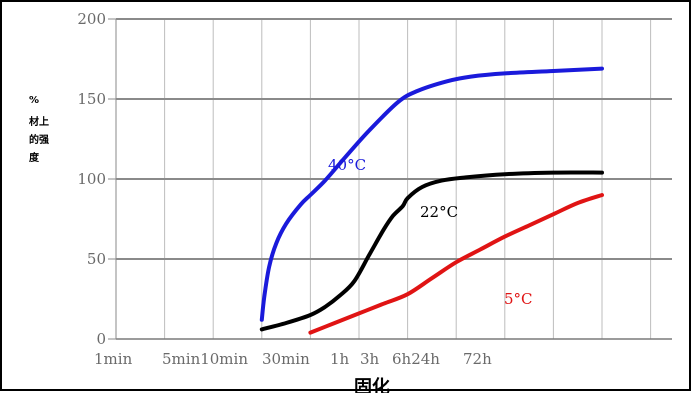 This screenshot has height=393, width=691. Describe the element at coordinates (34, 157) in the screenshot. I see `y-axis-label-line: 度` at that location.